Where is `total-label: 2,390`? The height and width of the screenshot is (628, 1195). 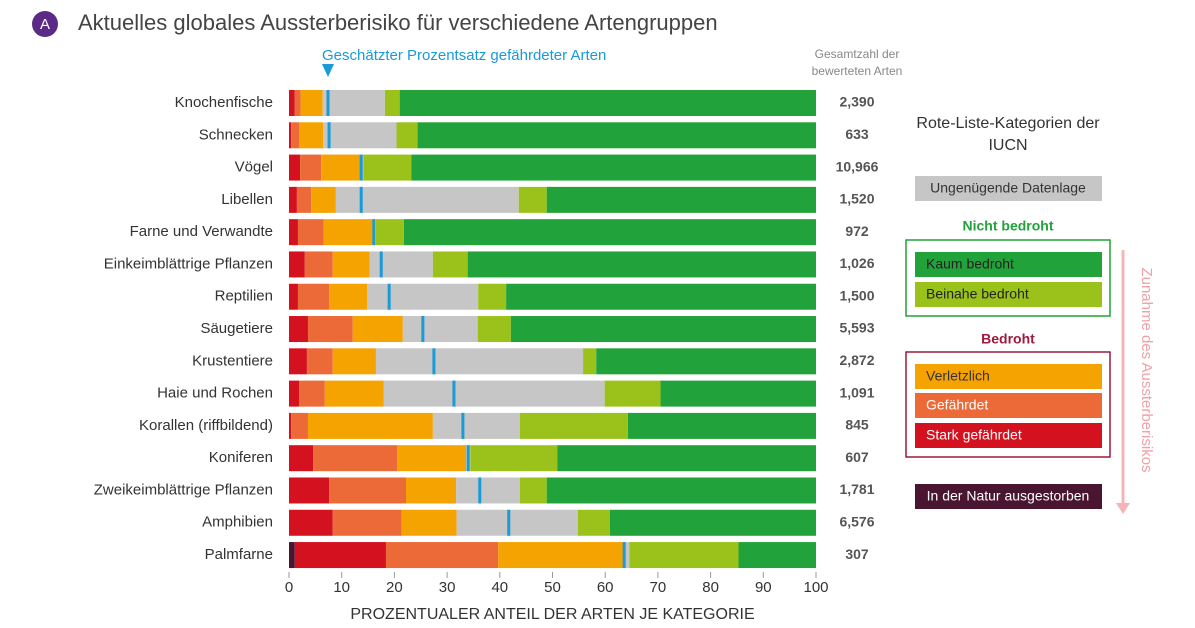 total-label: 2,390 is located at coordinates (856, 102).